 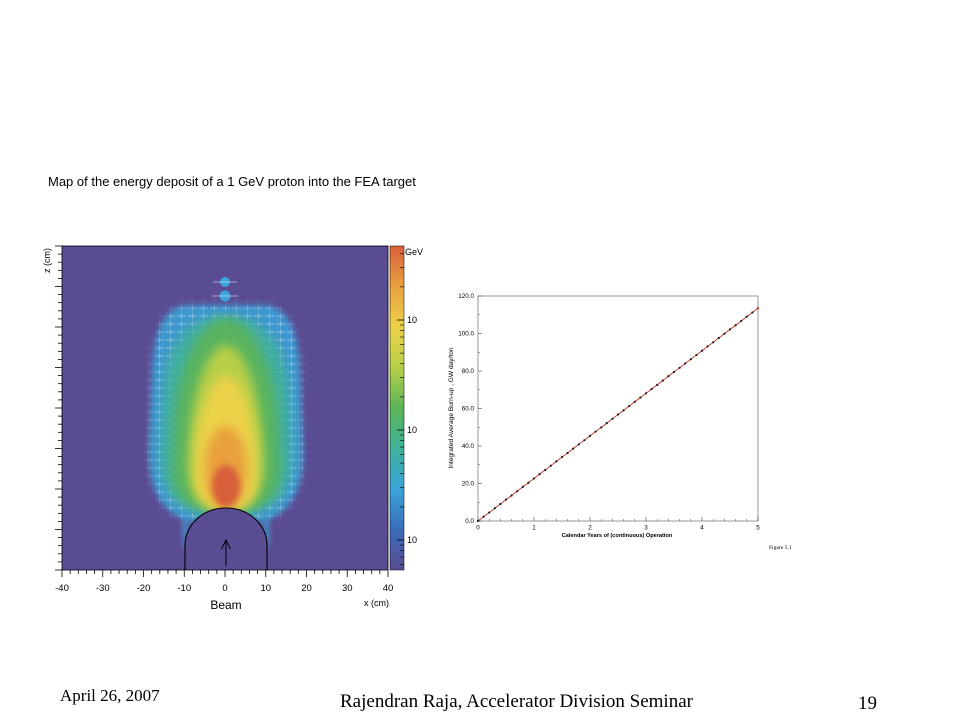 I want to click on plot-frame, so click(x=618, y=408).